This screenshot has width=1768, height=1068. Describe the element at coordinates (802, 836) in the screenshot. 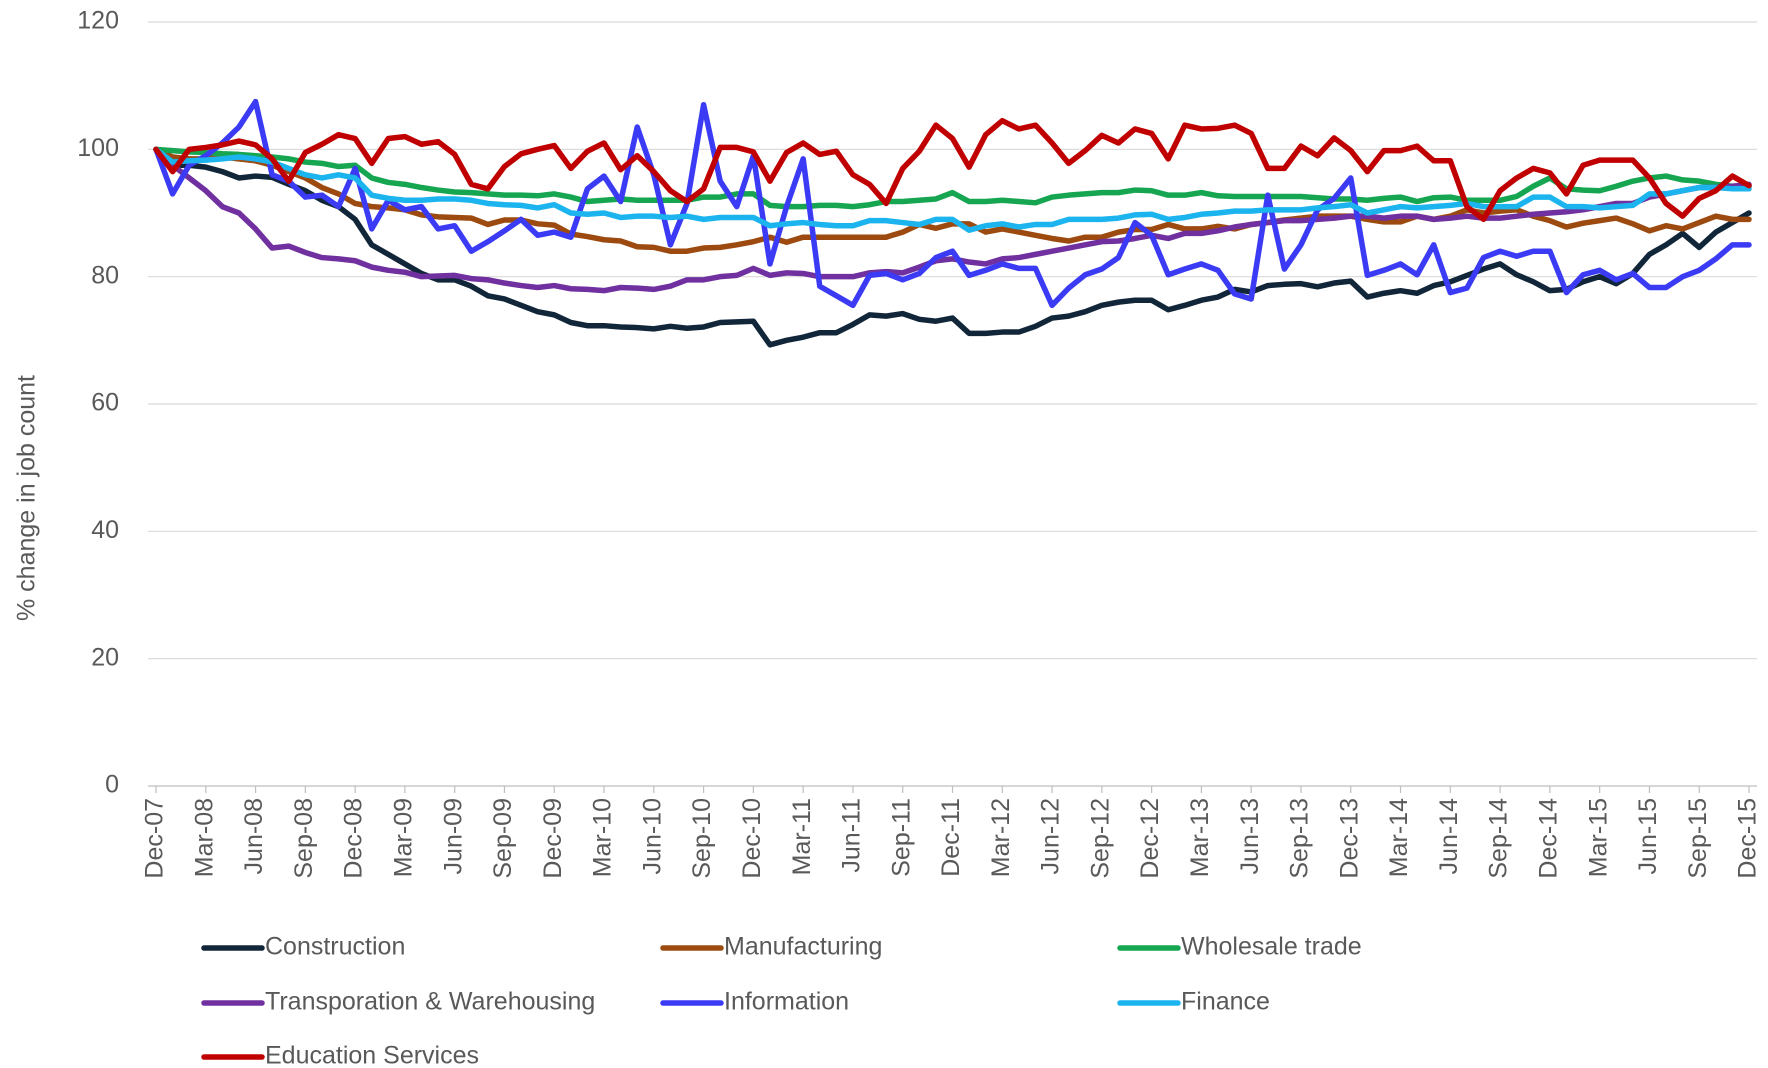

I see `x-tick-label: Mar-11` at that location.